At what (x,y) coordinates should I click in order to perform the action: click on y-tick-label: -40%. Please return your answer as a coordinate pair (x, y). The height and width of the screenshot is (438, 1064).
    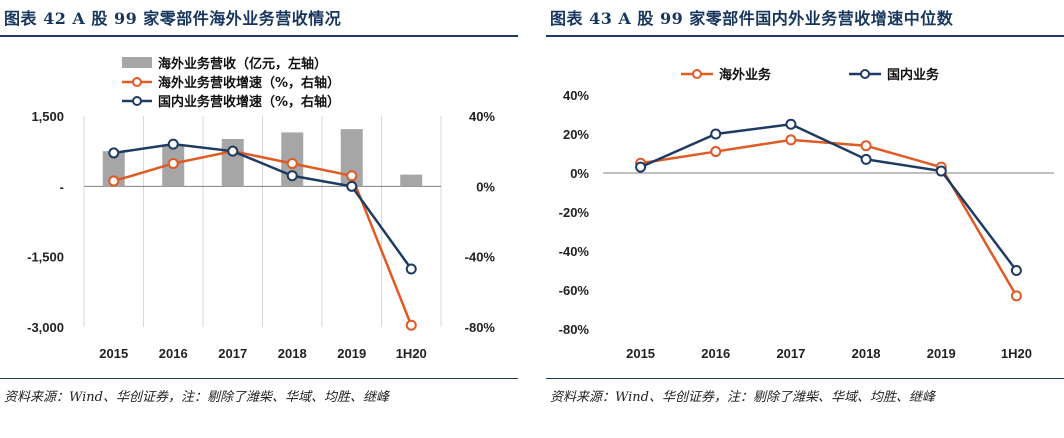
    Looking at the image, I should click on (574, 251).